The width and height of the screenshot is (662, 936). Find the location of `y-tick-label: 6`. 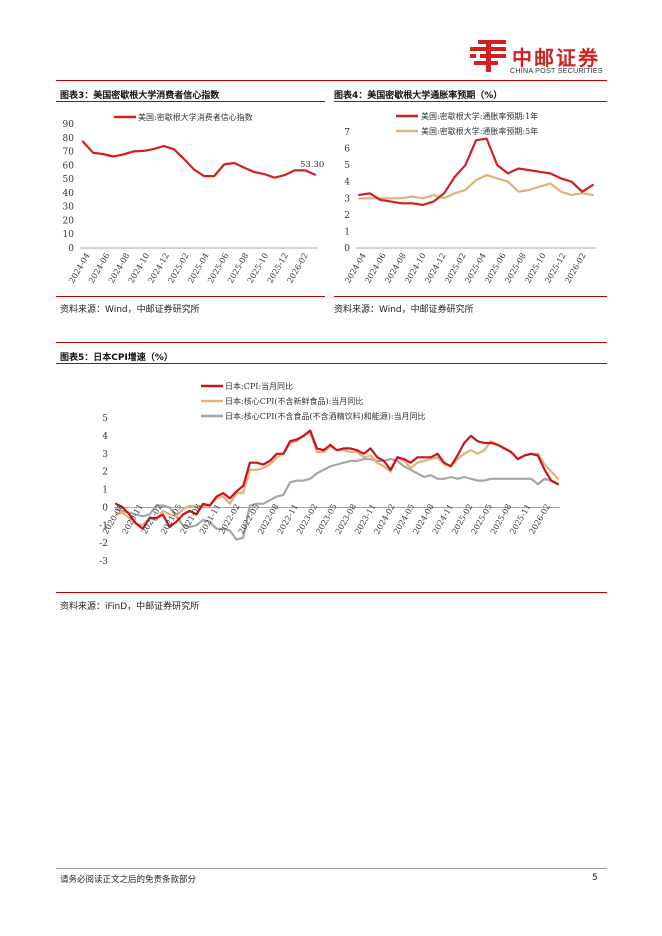

y-tick-label: 6 is located at coordinates (347, 150).